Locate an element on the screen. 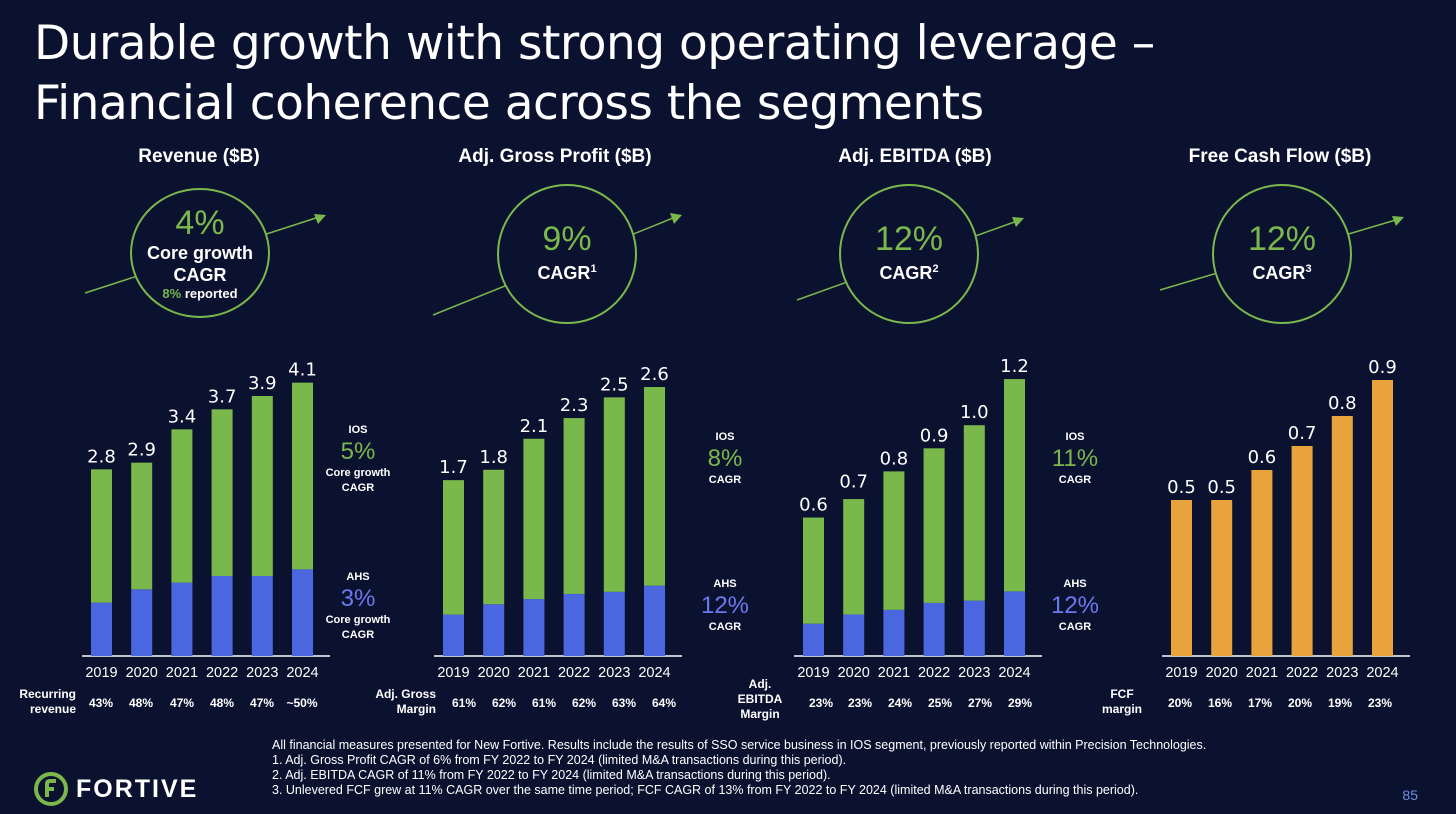  margin-value: 16% is located at coordinates (1220, 703).